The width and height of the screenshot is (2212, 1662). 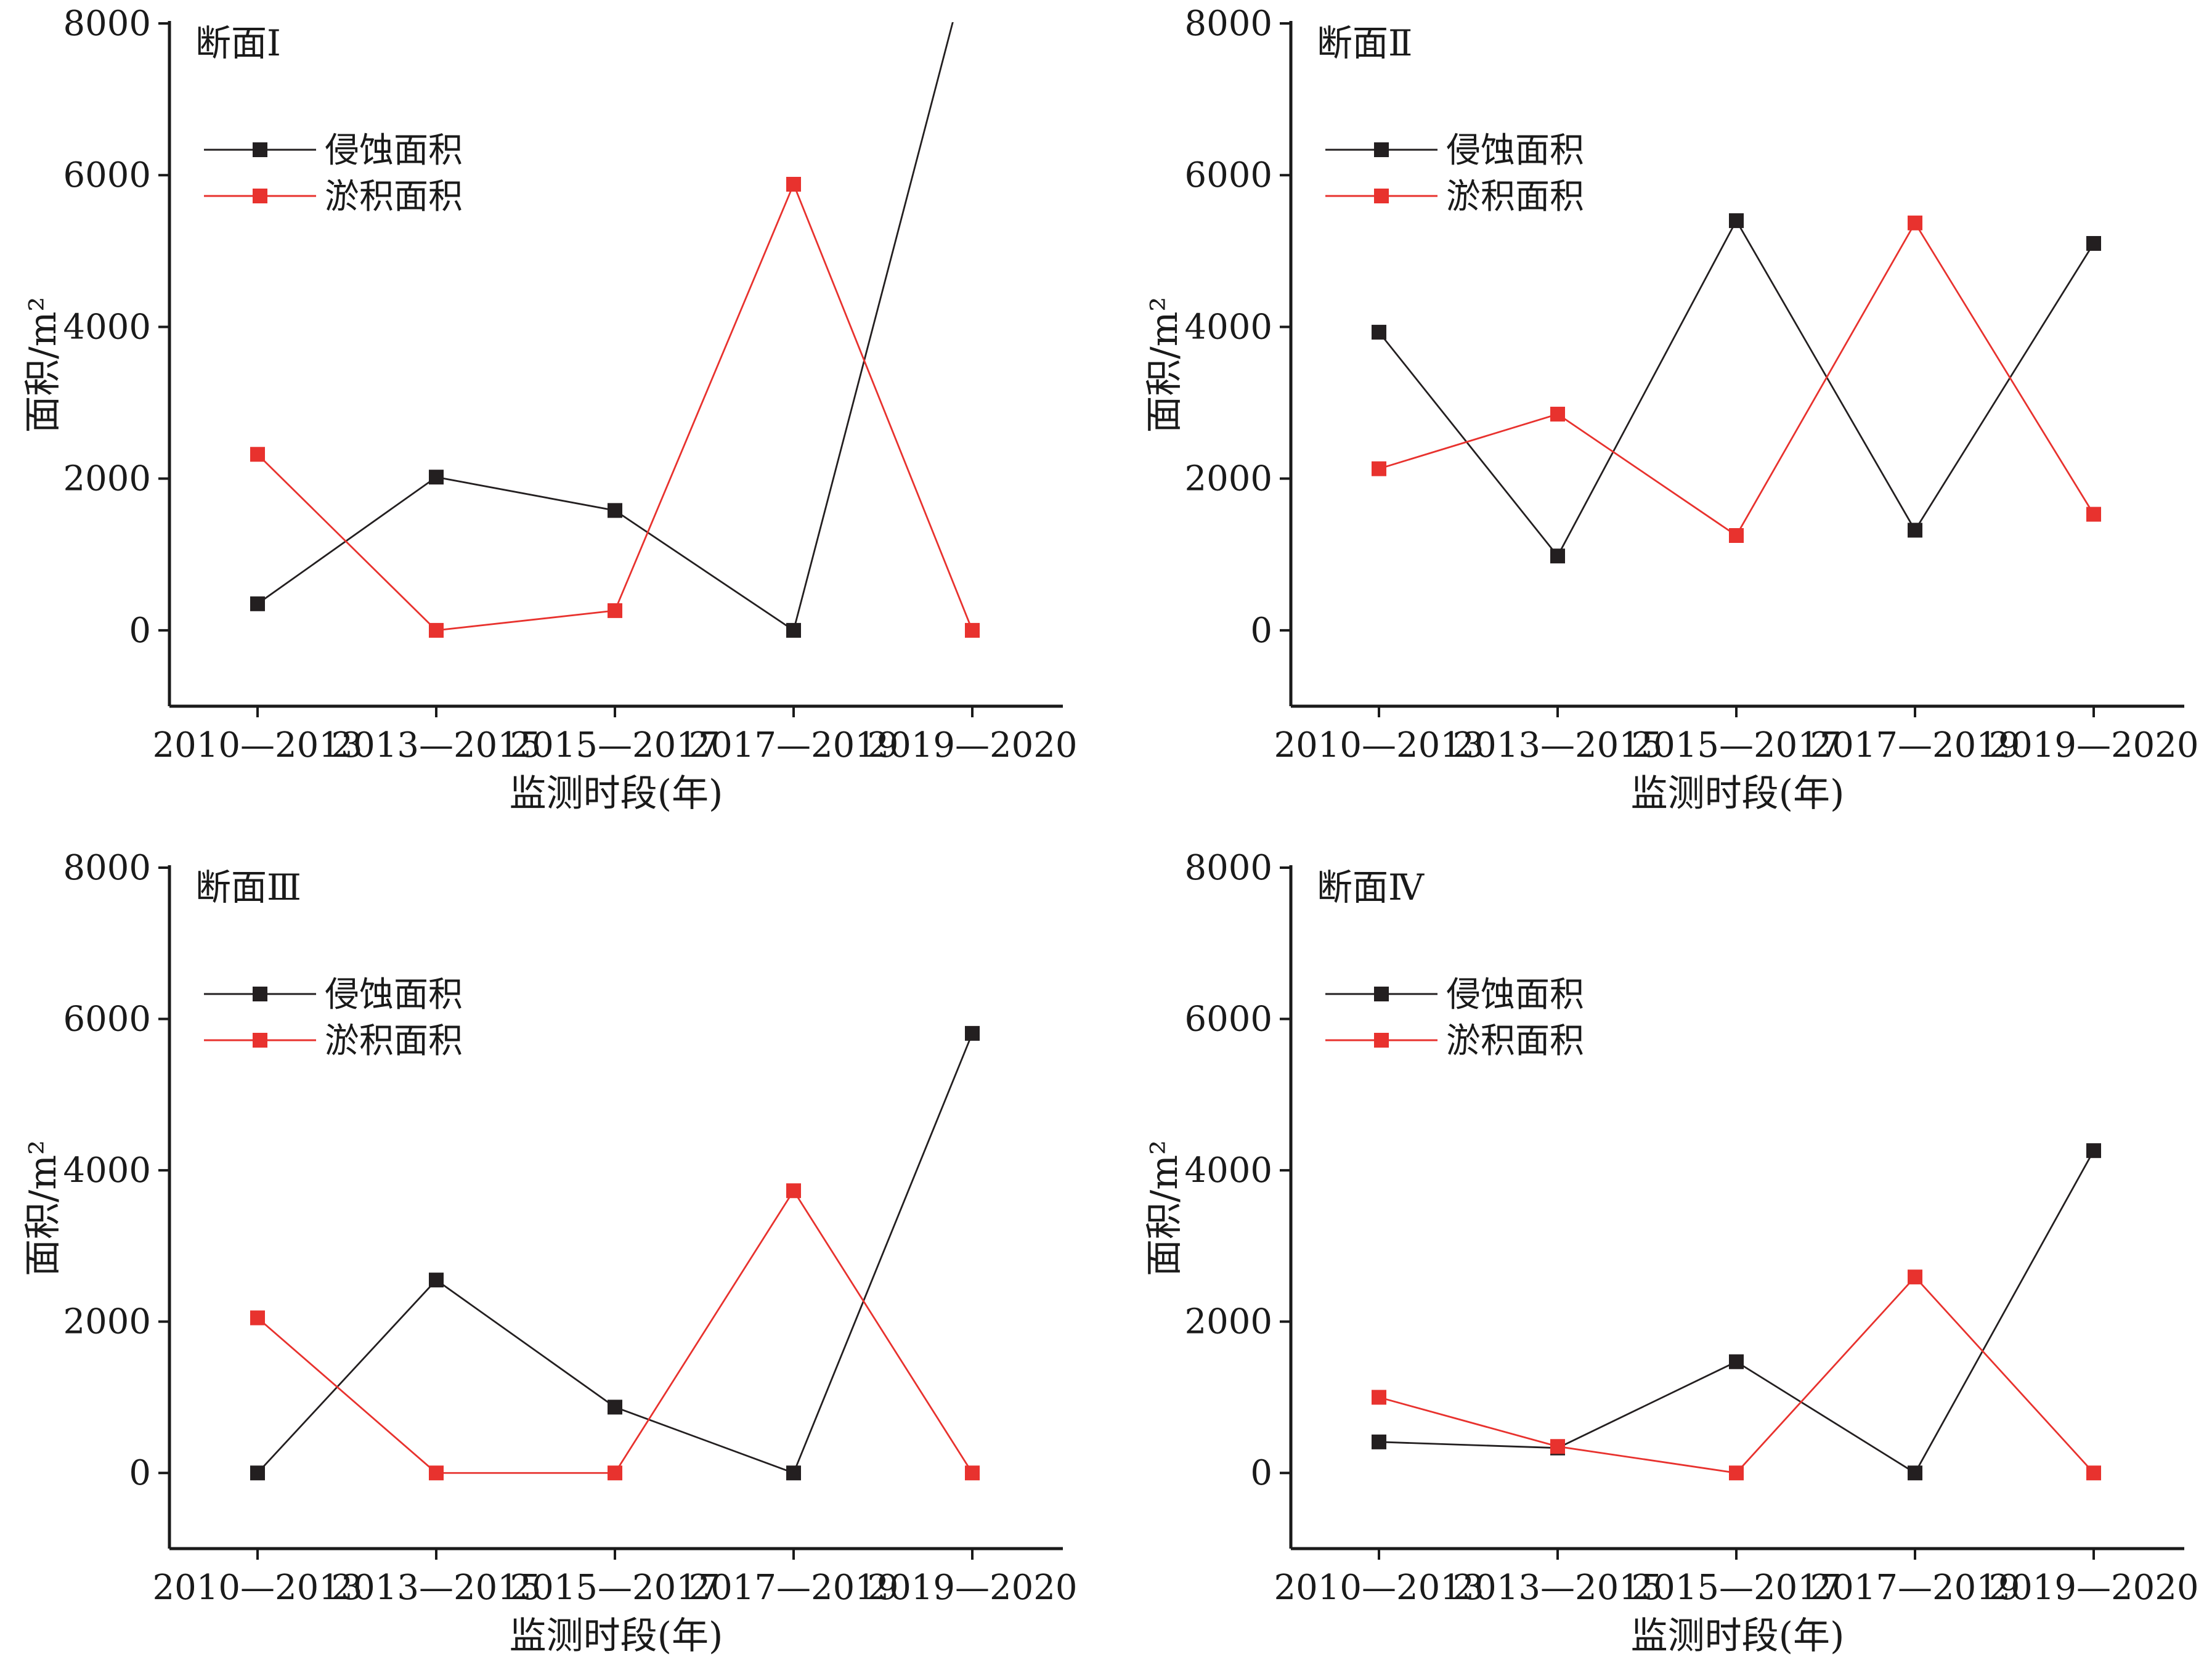 What do you see at coordinates (1371, 887) in the screenshot?
I see `panel-title: 断面Ⅳ` at bounding box center [1371, 887].